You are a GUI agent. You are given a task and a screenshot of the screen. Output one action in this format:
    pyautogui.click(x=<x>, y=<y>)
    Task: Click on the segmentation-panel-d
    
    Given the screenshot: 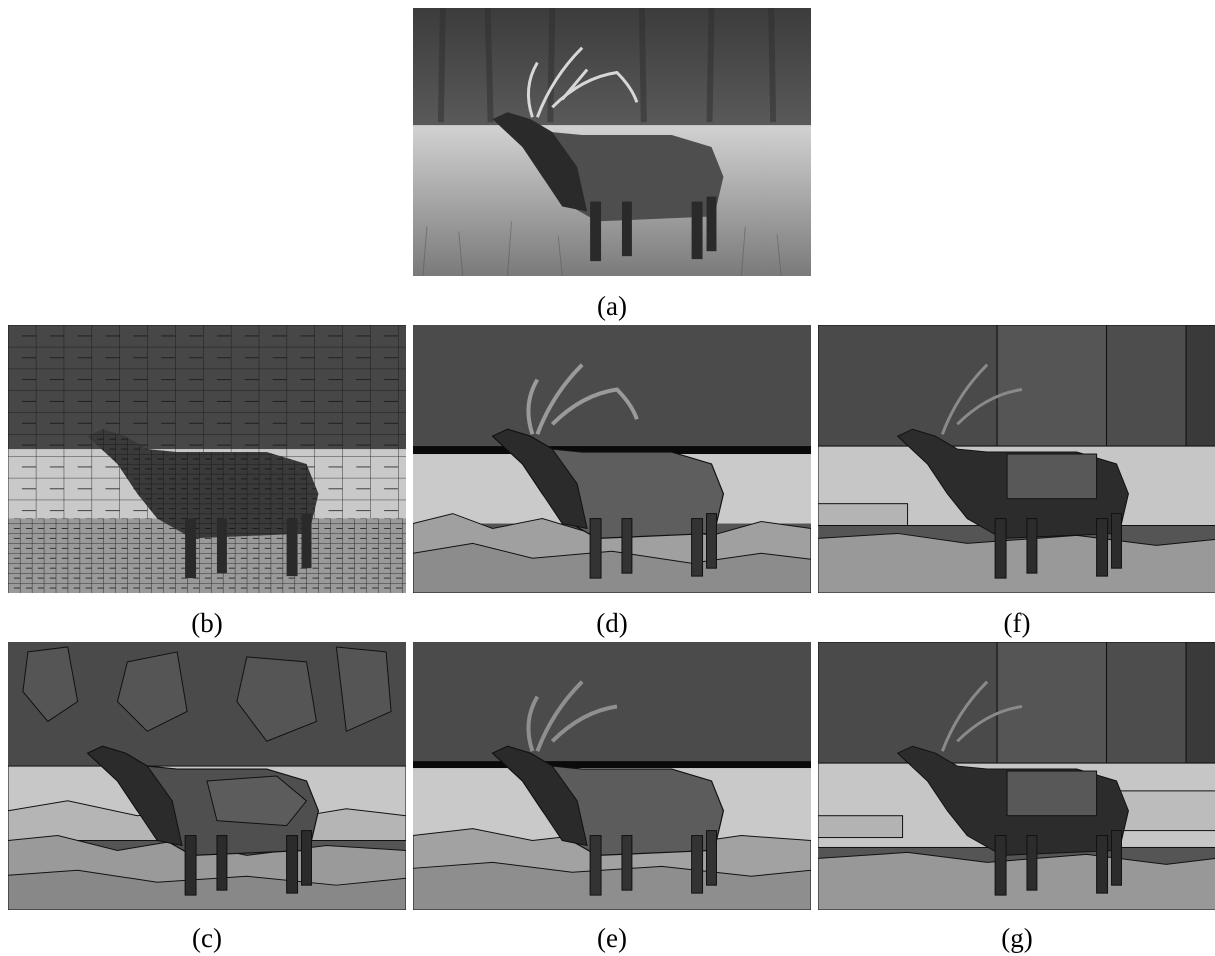 What is the action you would take?
    pyautogui.click(x=612, y=459)
    